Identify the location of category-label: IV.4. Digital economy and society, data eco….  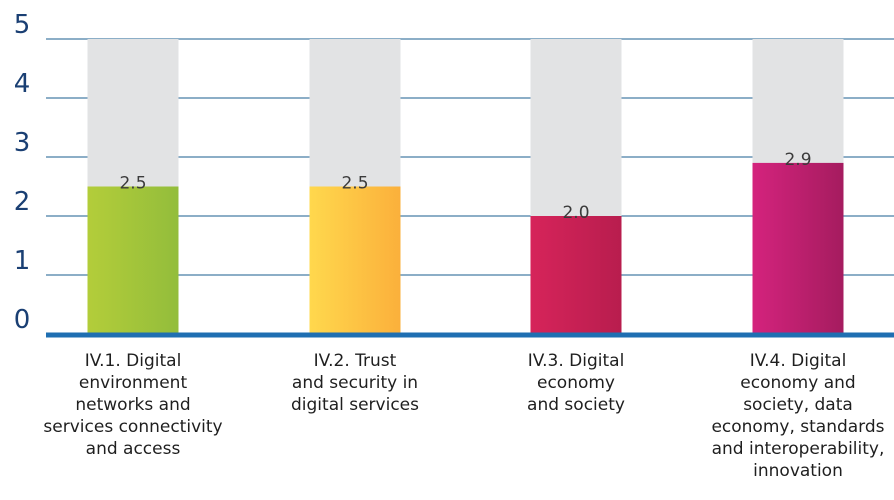
(797, 416).